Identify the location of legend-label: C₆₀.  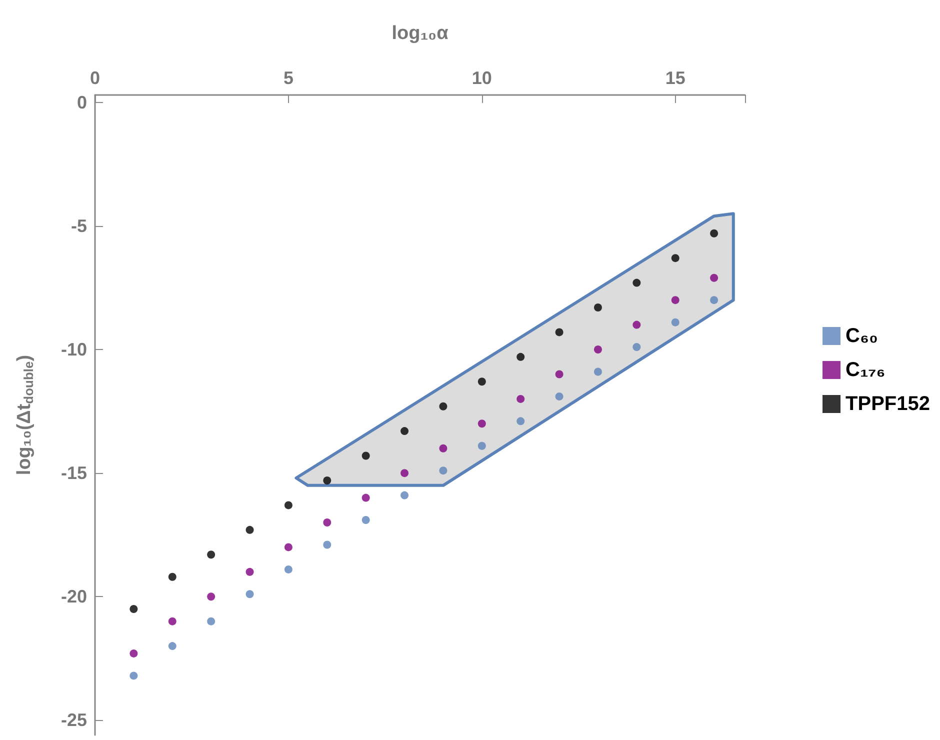
(862, 336).